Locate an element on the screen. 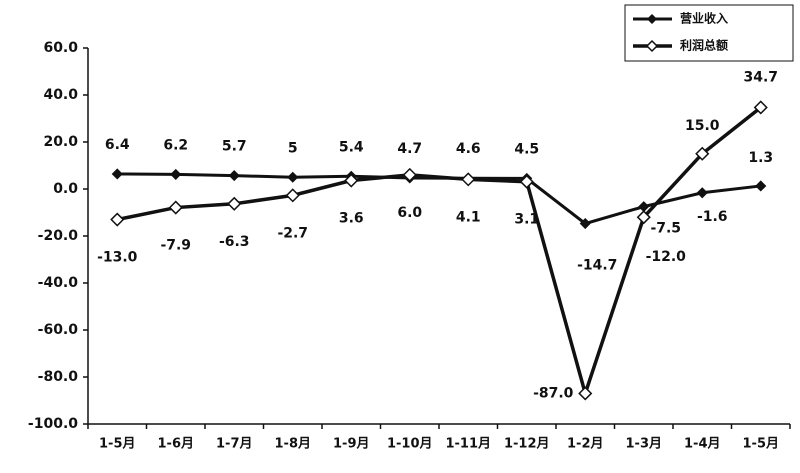 Image resolution: width=800 pixels, height=473 pixels. y-tick-label: 60.0 is located at coordinates (60, 48).